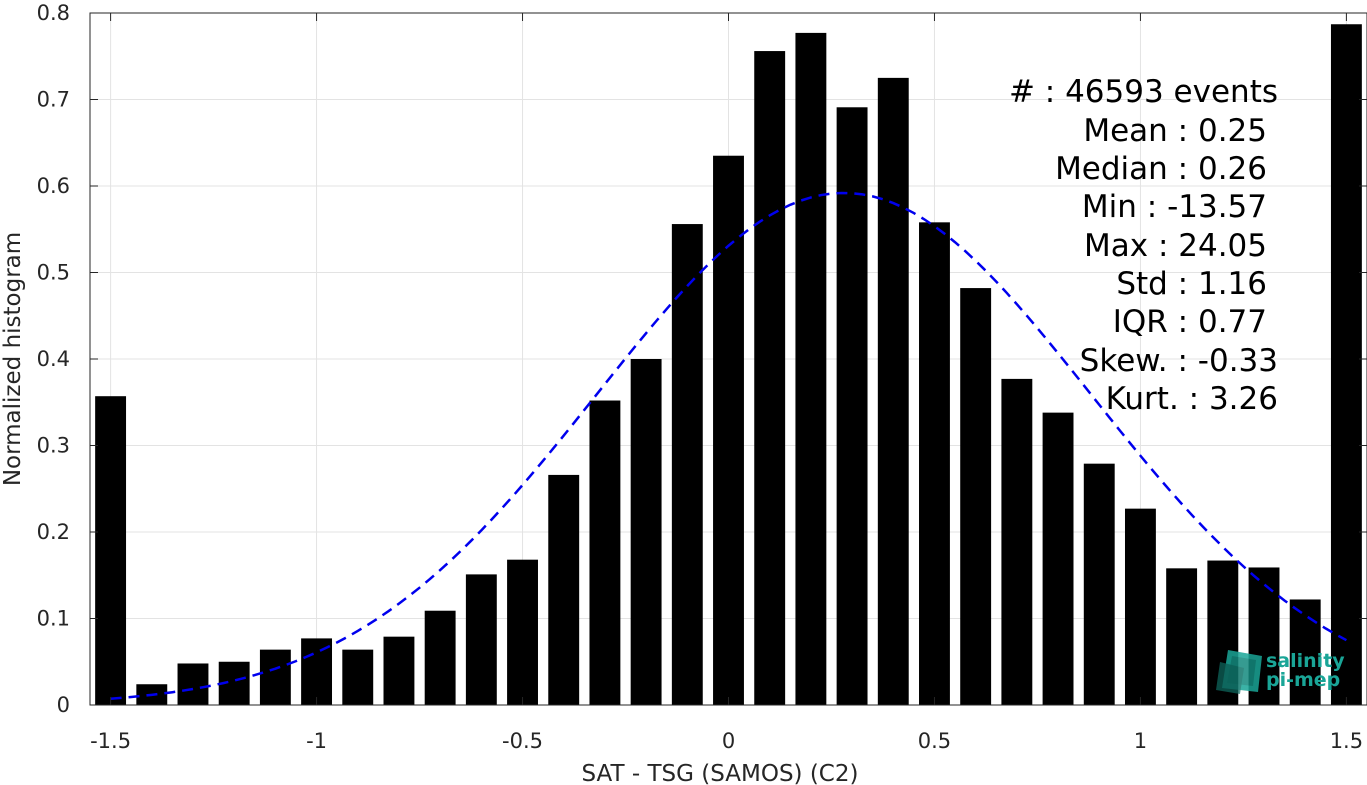 Image resolution: width=1367 pixels, height=785 pixels. Describe the element at coordinates (1346, 741) in the screenshot. I see `x-tick-label: 1.5` at that location.